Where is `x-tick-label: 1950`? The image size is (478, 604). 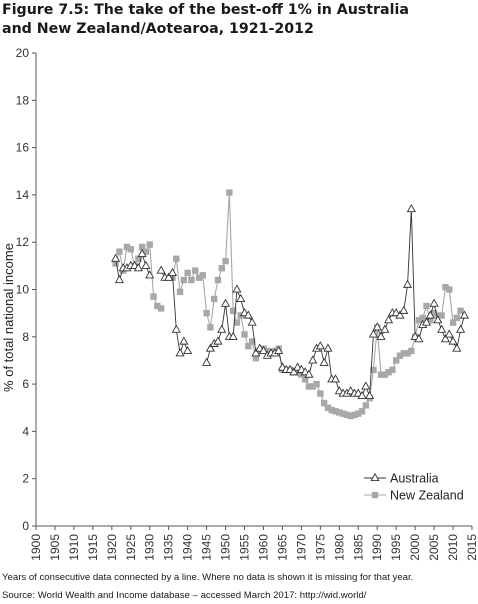 x-tick-label: 1950 is located at coordinates (226, 547).